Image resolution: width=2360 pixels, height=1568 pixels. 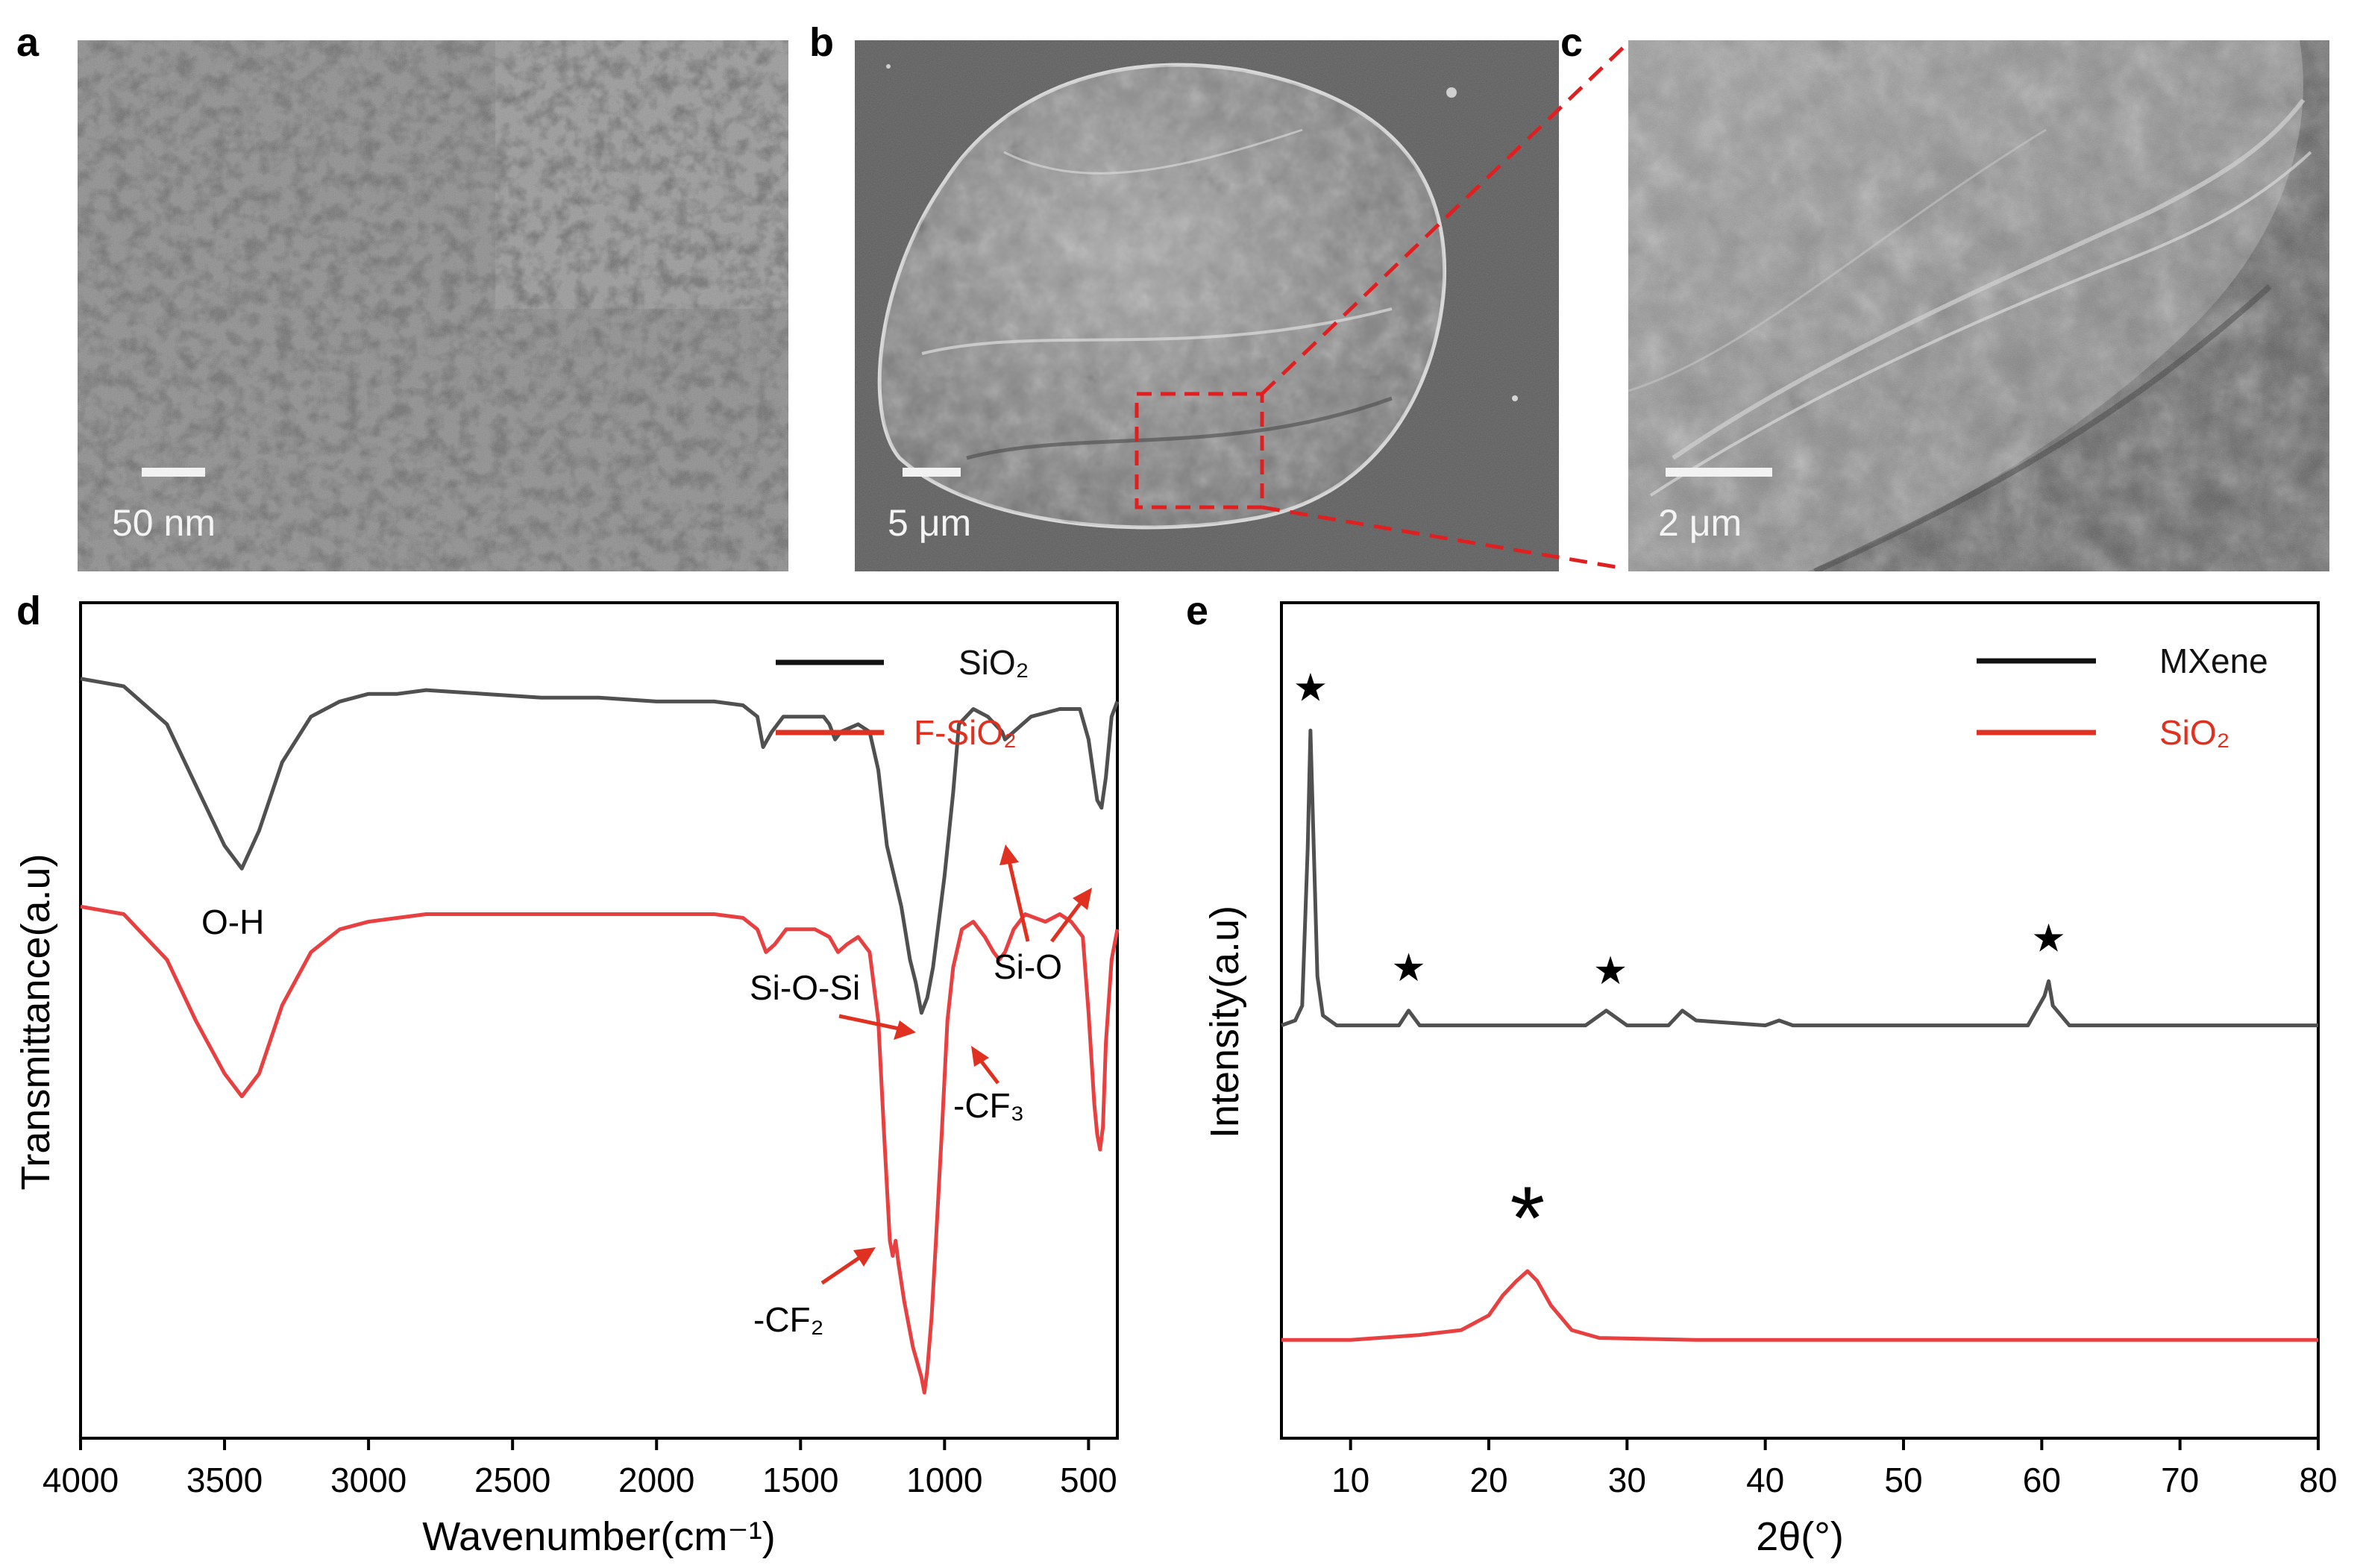 What do you see at coordinates (369, 1480) in the screenshot?
I see `x-tick-label: 3000` at bounding box center [369, 1480].